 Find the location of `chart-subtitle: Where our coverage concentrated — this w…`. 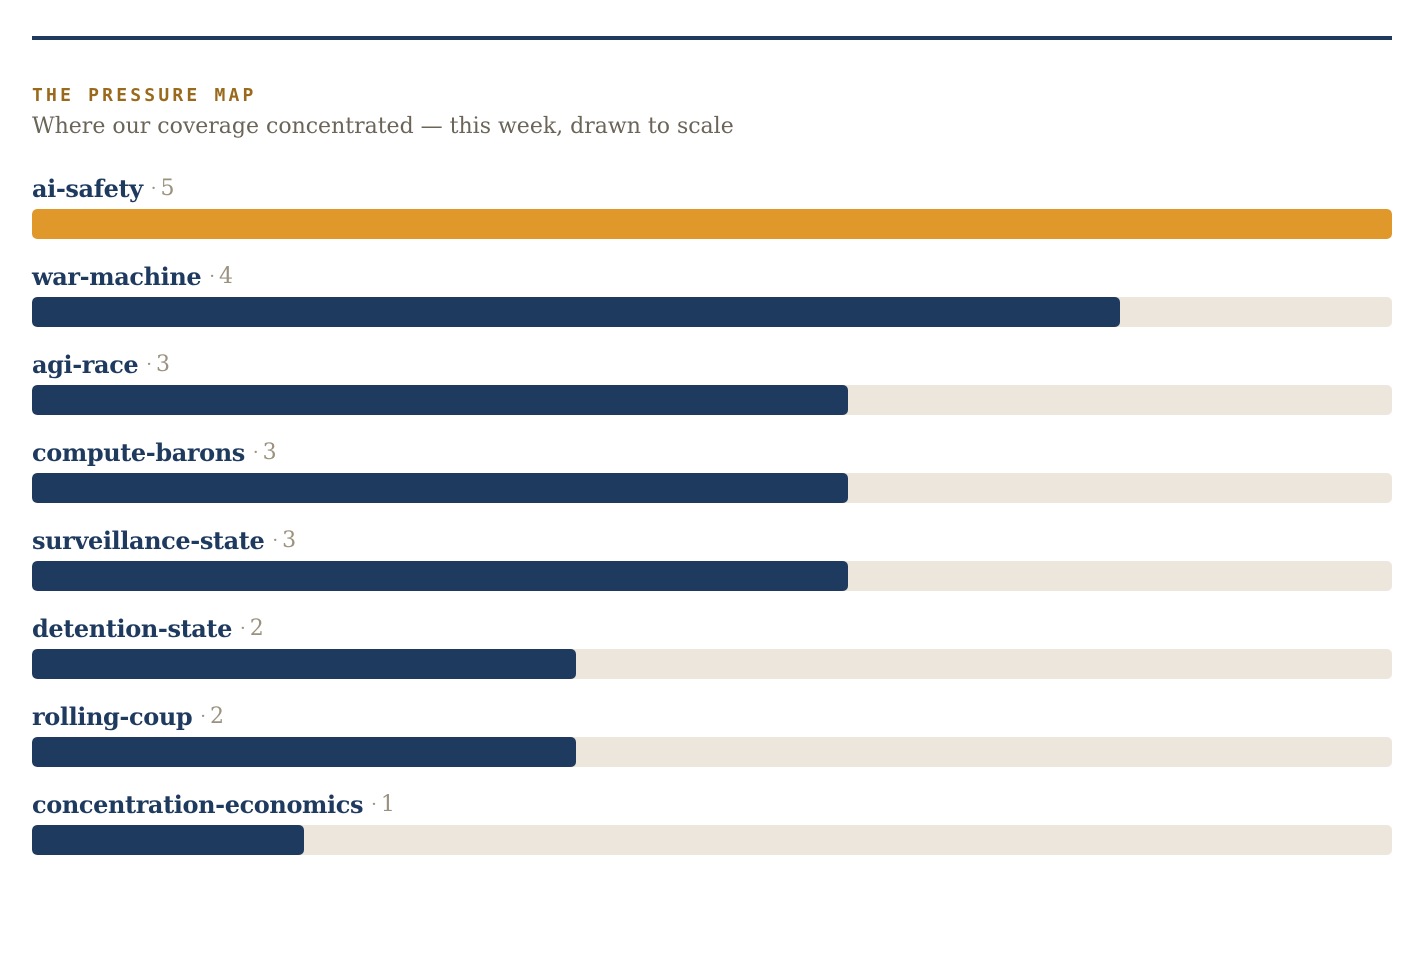

chart-subtitle: Where our coverage concentrated — this w… is located at coordinates (383, 126).